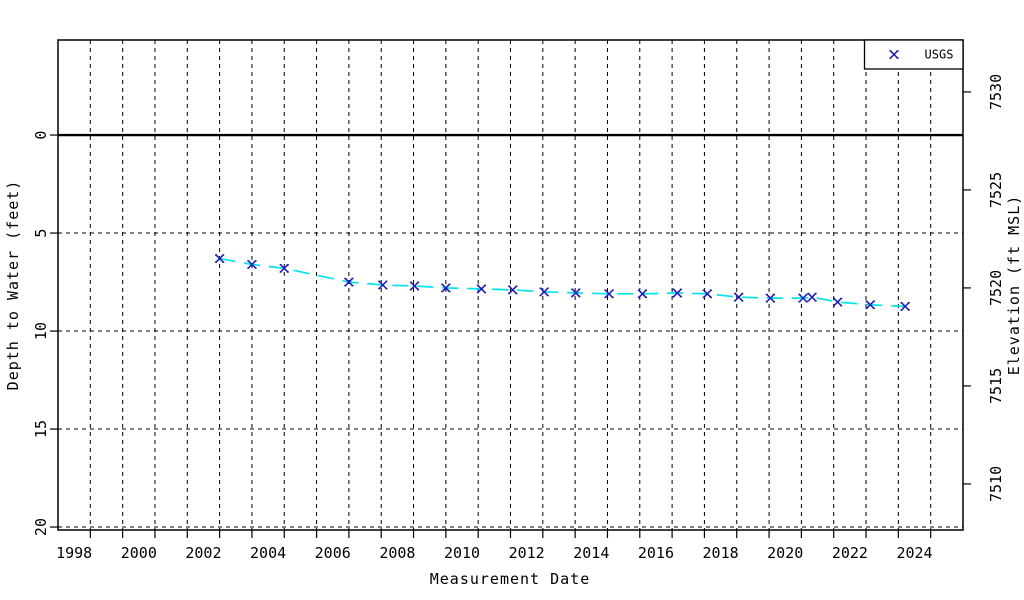 The height and width of the screenshot is (600, 1024). What do you see at coordinates (333, 553) in the screenshot?
I see `x-tick-label: 2006` at bounding box center [333, 553].